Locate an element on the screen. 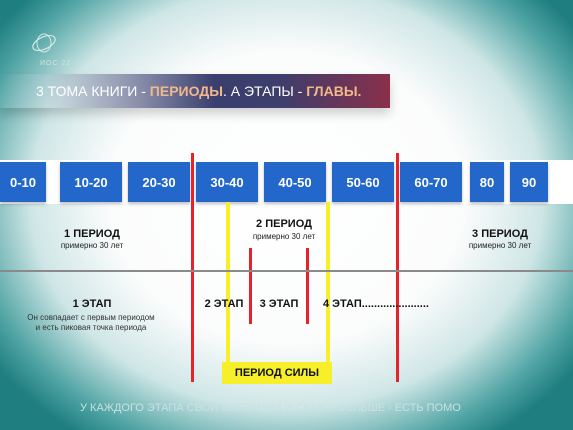 This screenshot has width=573, height=430. period-3-duration: примерно 30 лет is located at coordinates (500, 245).